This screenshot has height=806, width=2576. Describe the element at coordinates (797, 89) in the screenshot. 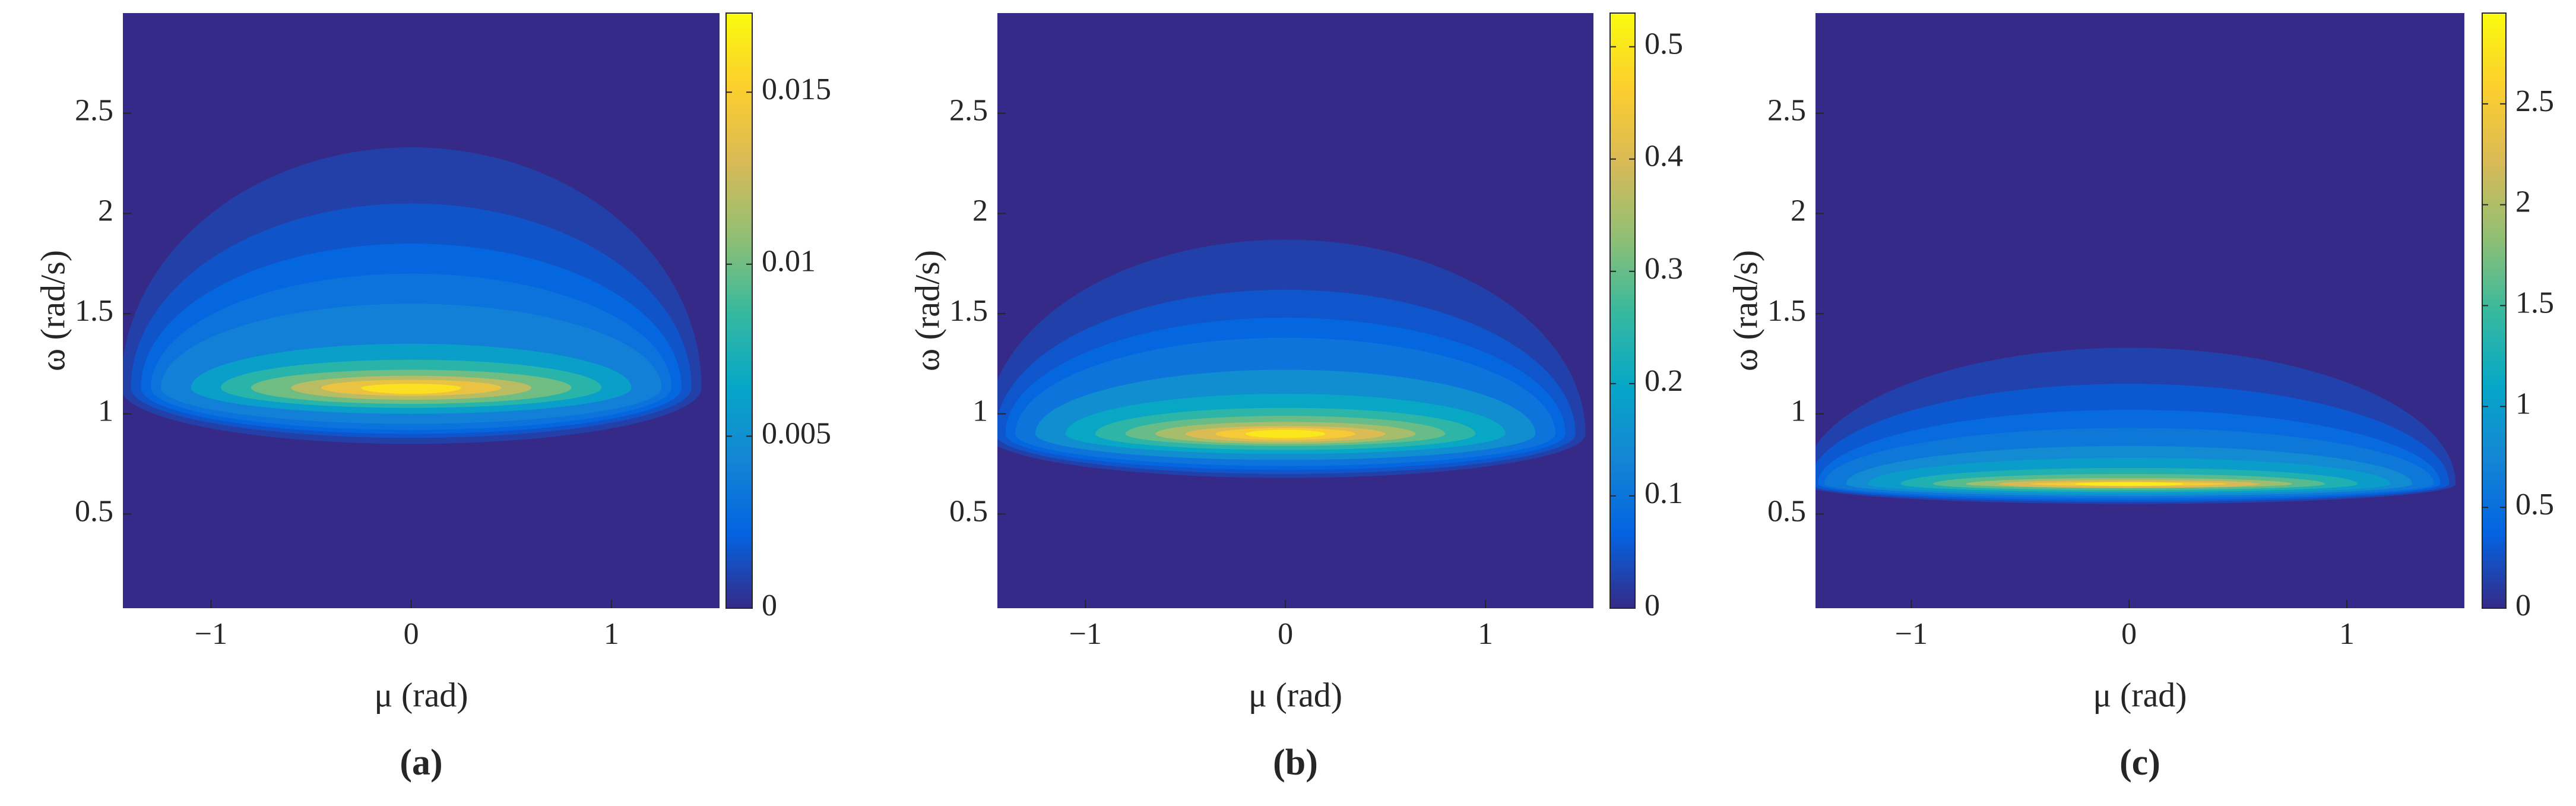

I see `colorbar-tick-label: 0.015` at that location.